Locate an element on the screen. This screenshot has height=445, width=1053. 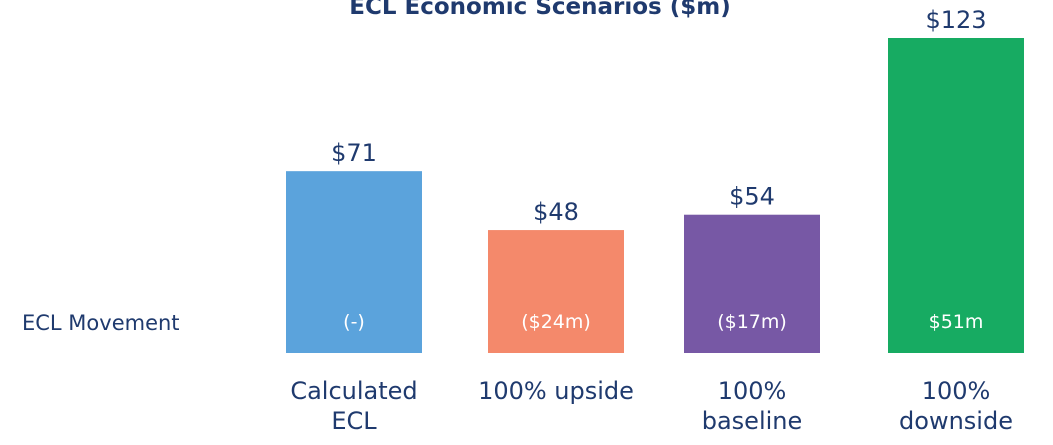
chart-title: ECL Economic Scenarios ($m) is located at coordinates (539, 10).